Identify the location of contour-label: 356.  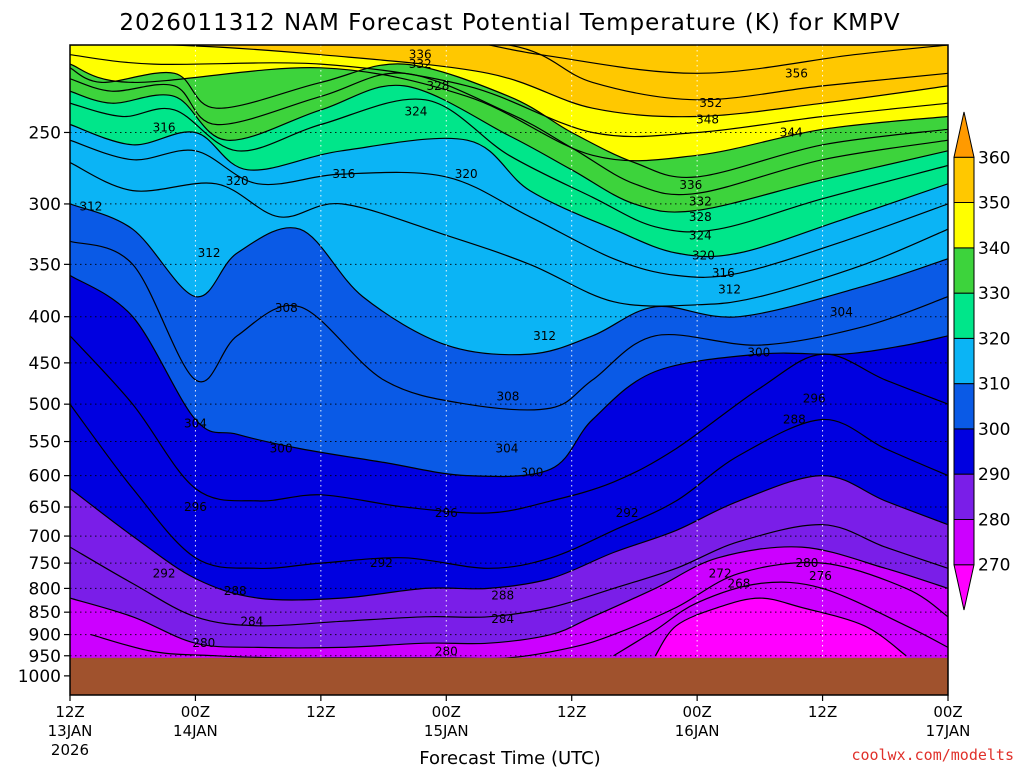
(796, 73).